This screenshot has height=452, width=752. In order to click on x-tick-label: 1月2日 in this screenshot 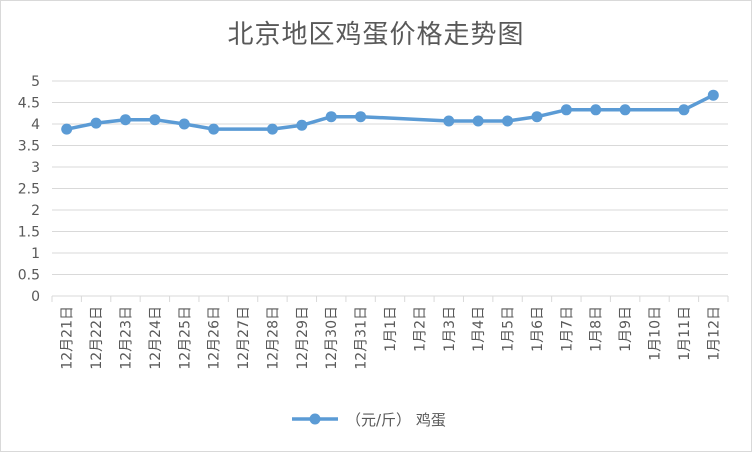, I will do `click(420, 329)`.